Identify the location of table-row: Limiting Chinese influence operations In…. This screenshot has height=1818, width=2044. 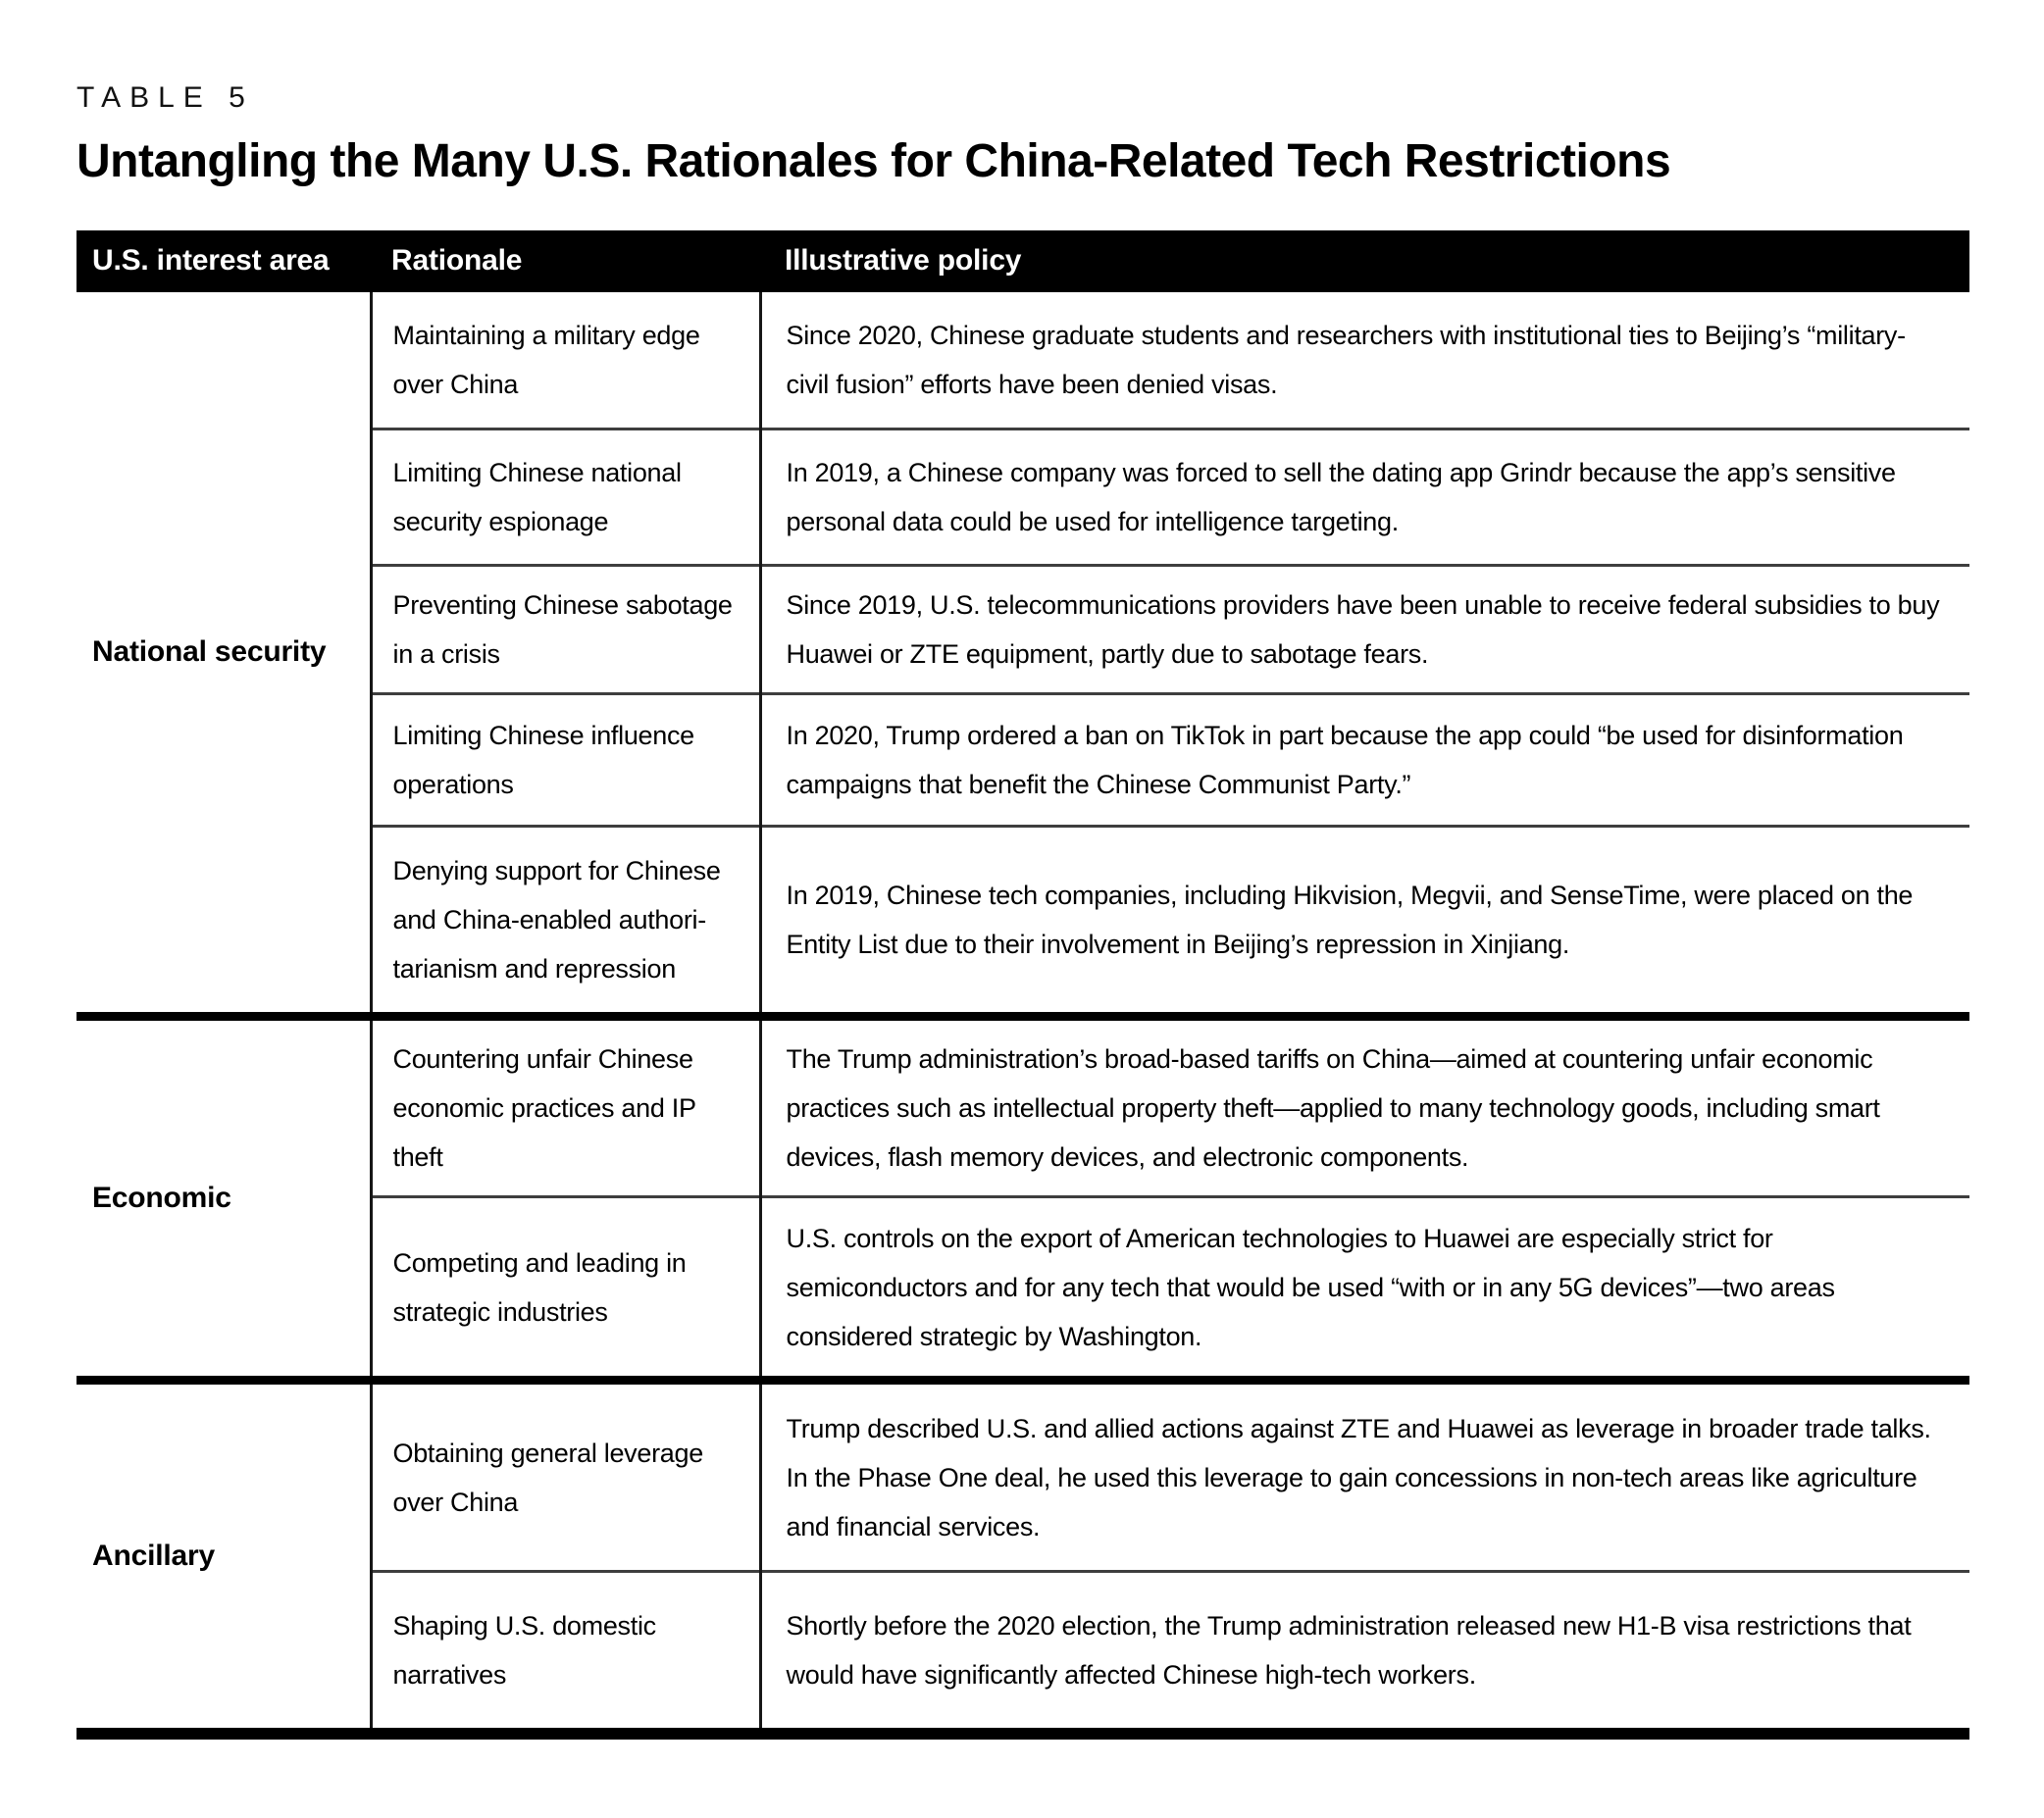
(1023, 760).